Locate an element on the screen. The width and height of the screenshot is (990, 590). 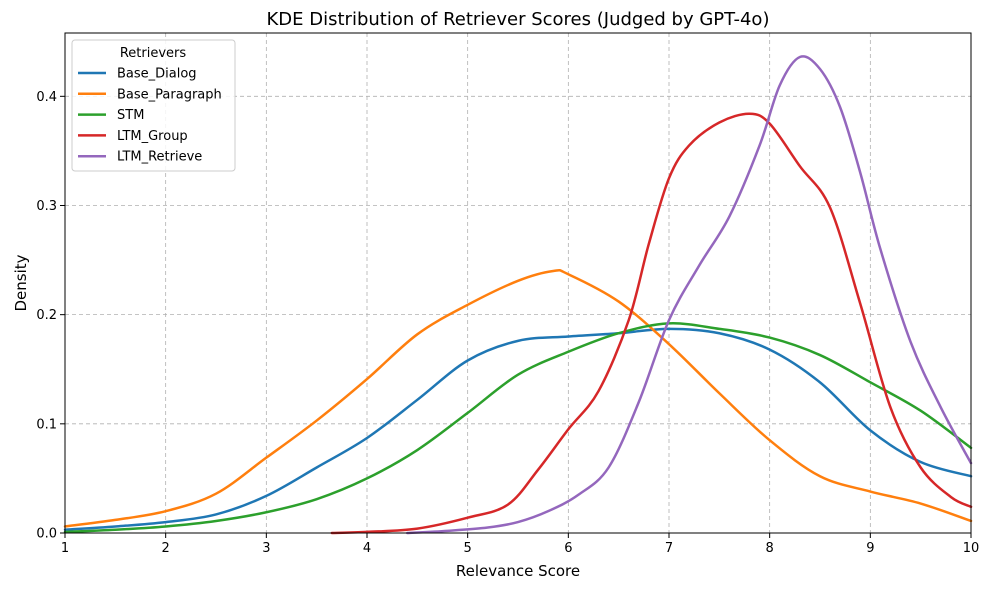
legend-label-ltm-group: LTM_Group is located at coordinates (152, 136).